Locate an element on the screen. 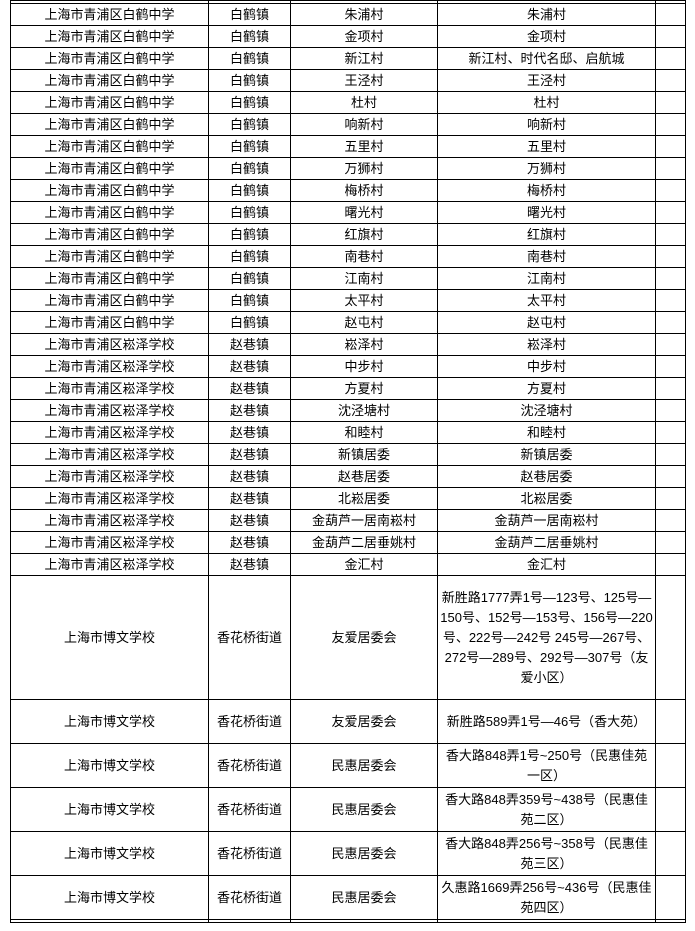 This screenshot has height=931, width=695. table-row: 上海市青浦区崧泽学校 赵巷镇 和睦村 和睦村 is located at coordinates (348, 432).